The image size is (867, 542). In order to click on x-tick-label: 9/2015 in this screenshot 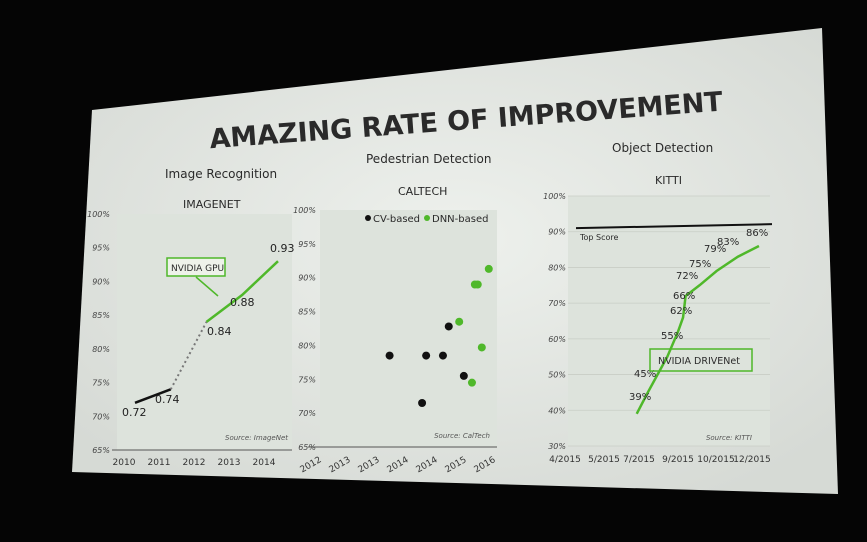, I will do `click(678, 460)`.